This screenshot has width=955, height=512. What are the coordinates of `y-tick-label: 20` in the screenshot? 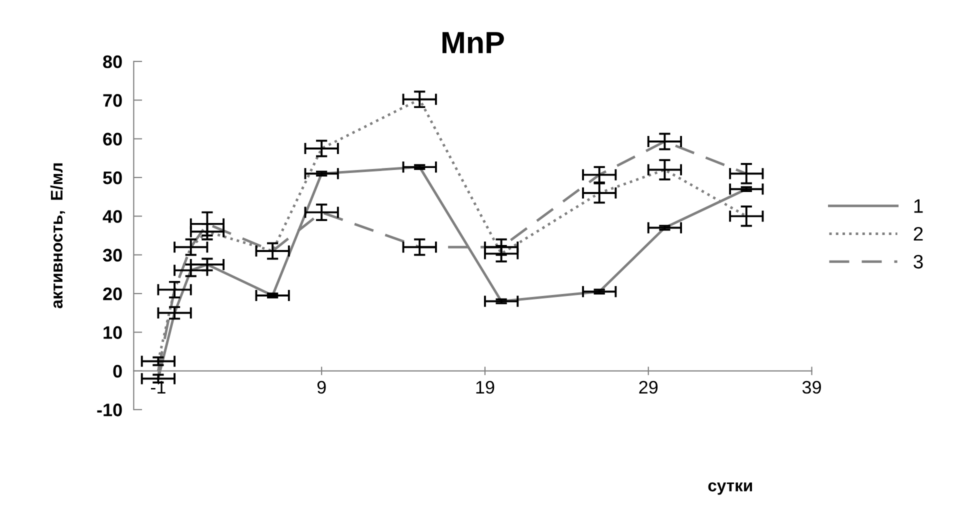 It's located at (112, 293).